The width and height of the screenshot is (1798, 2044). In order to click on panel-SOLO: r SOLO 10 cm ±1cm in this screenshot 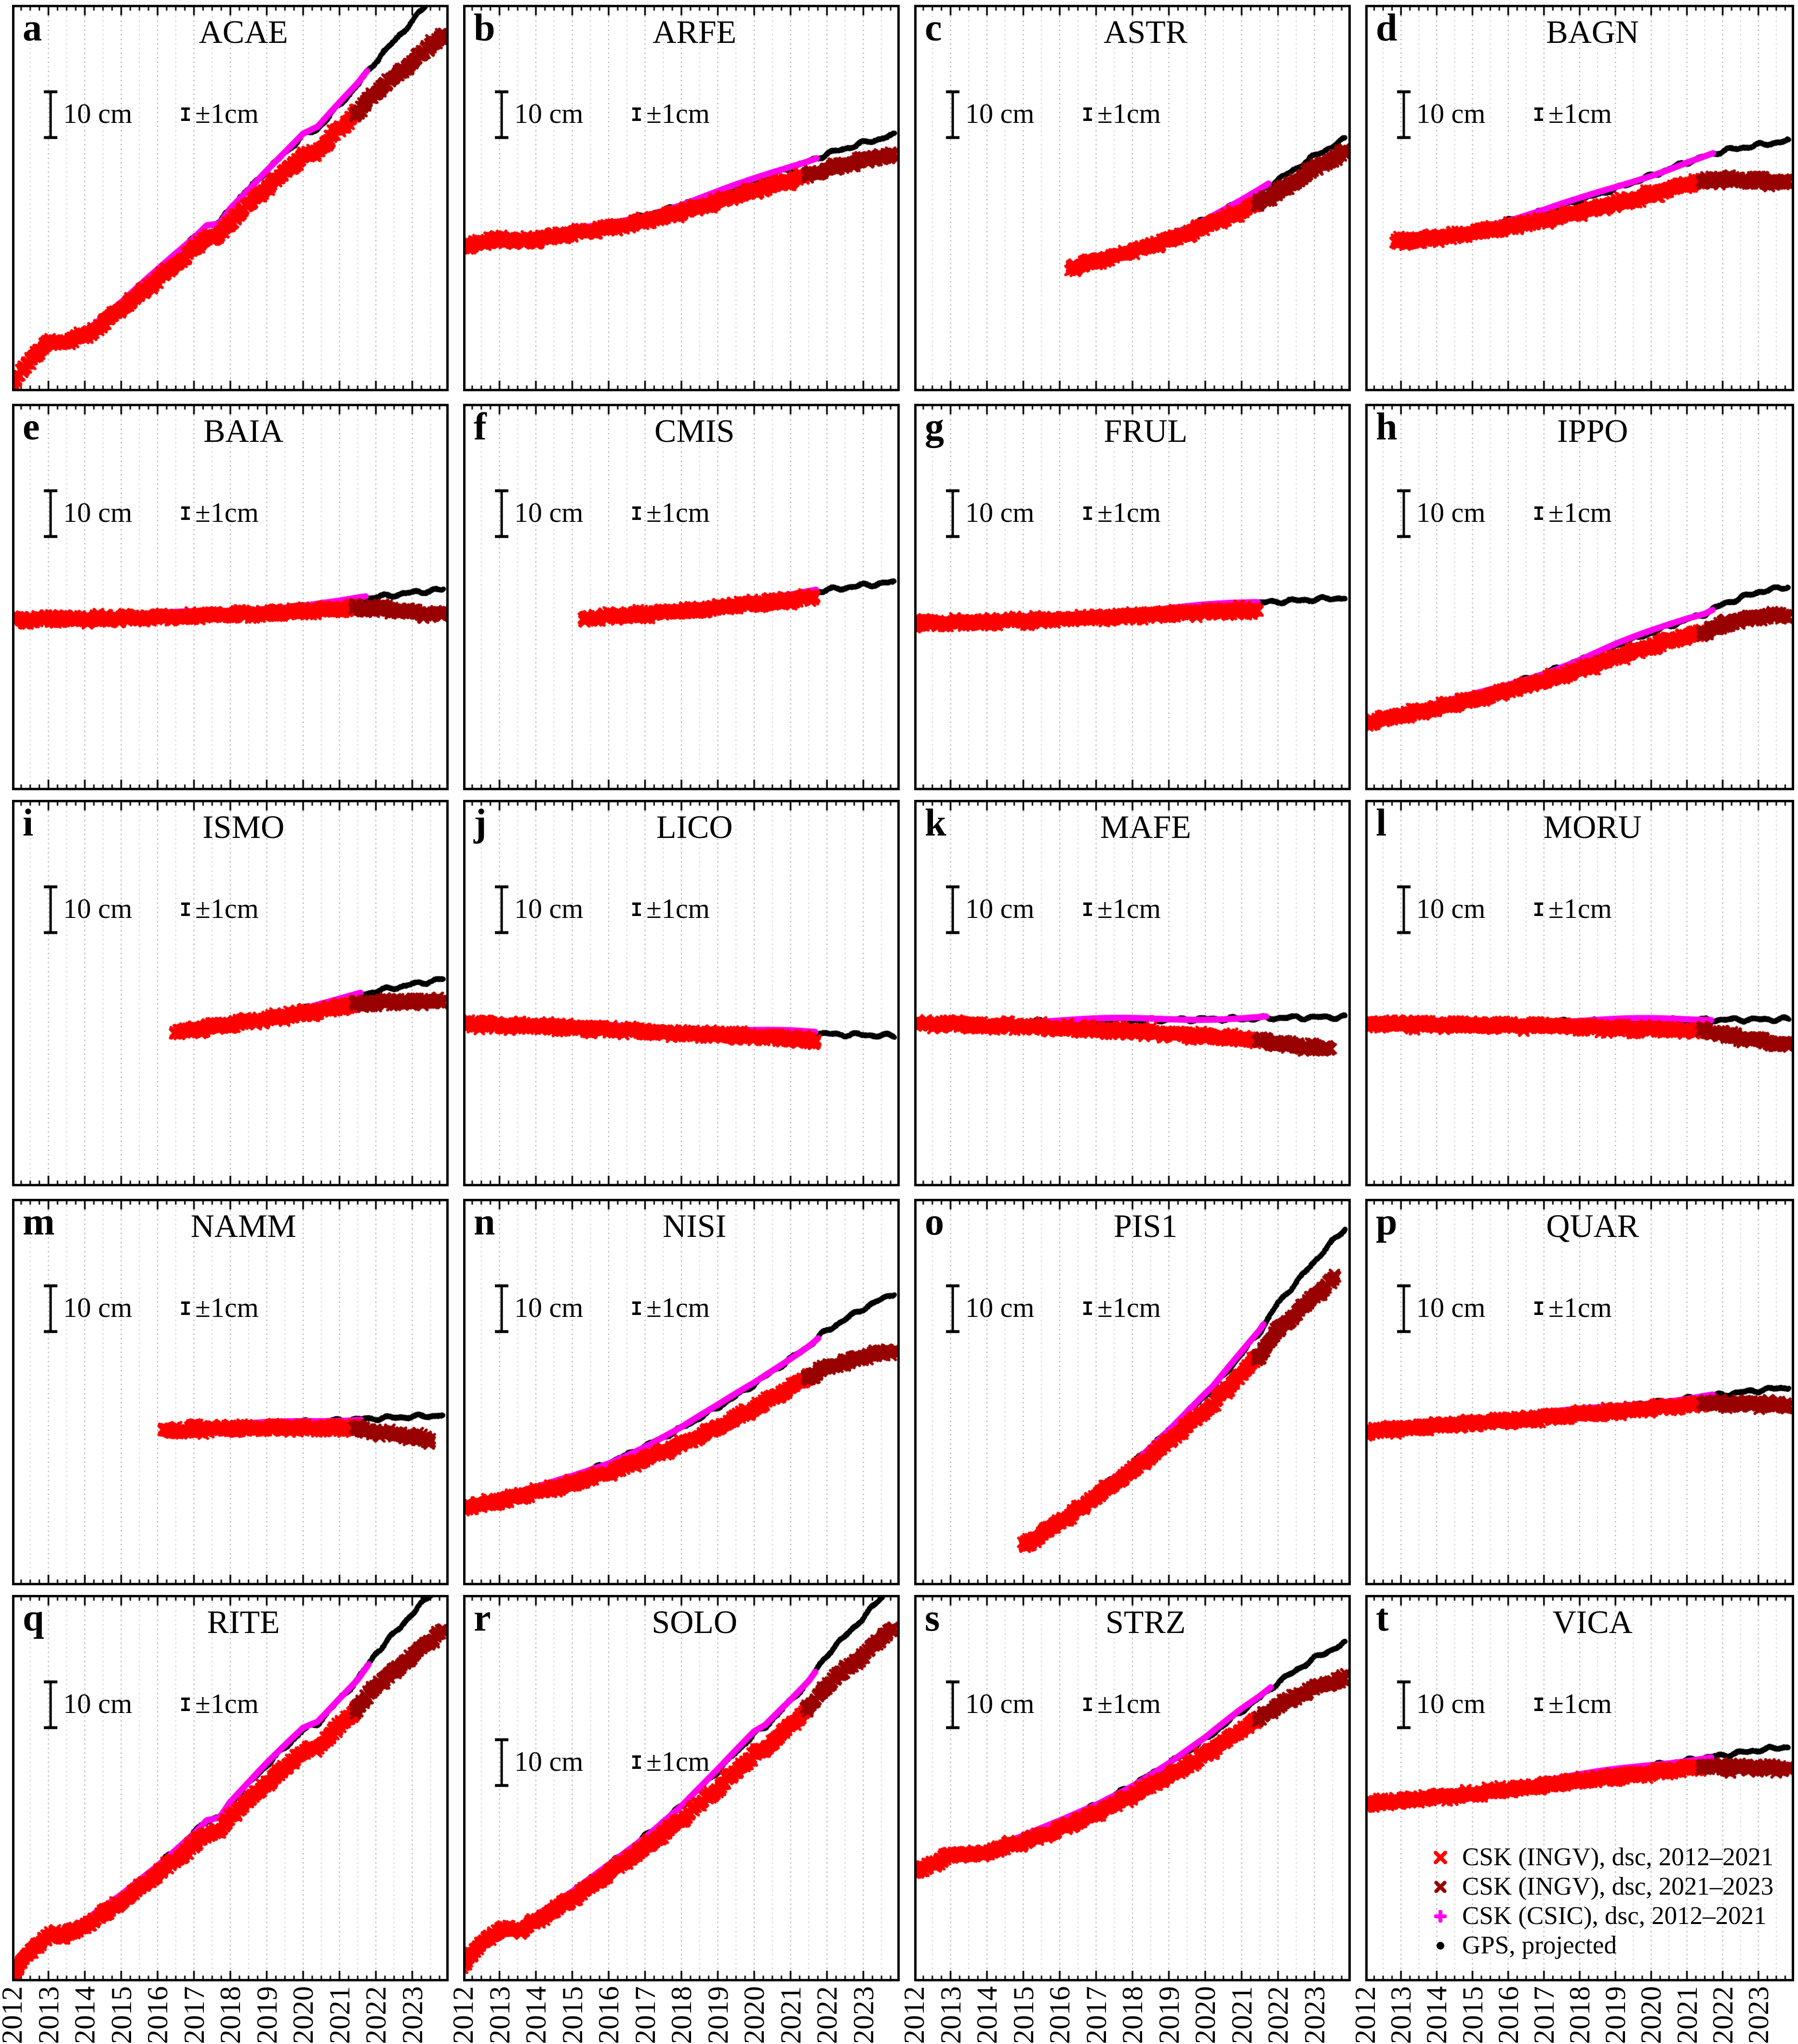, I will do `click(681, 1788)`.